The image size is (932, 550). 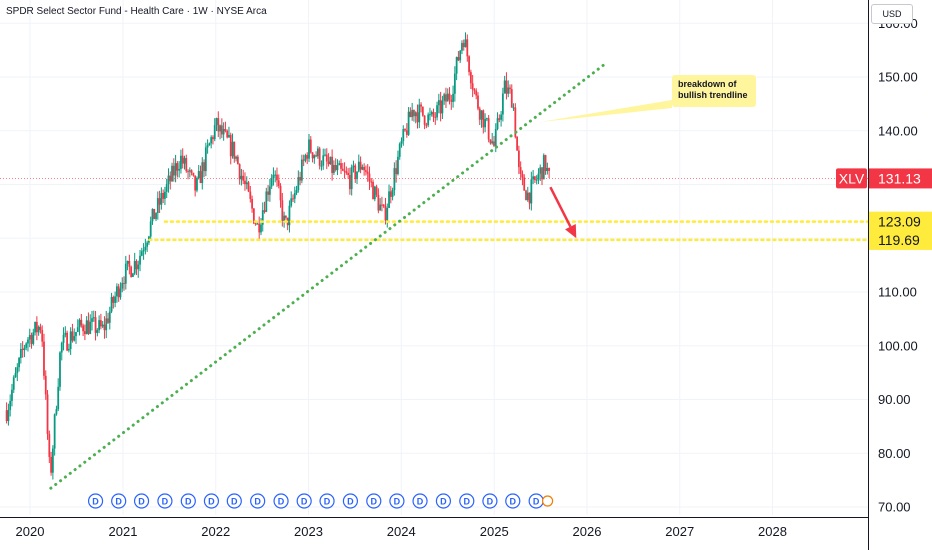 What do you see at coordinates (587, 531) in the screenshot?
I see `x-tick-label: 2026` at bounding box center [587, 531].